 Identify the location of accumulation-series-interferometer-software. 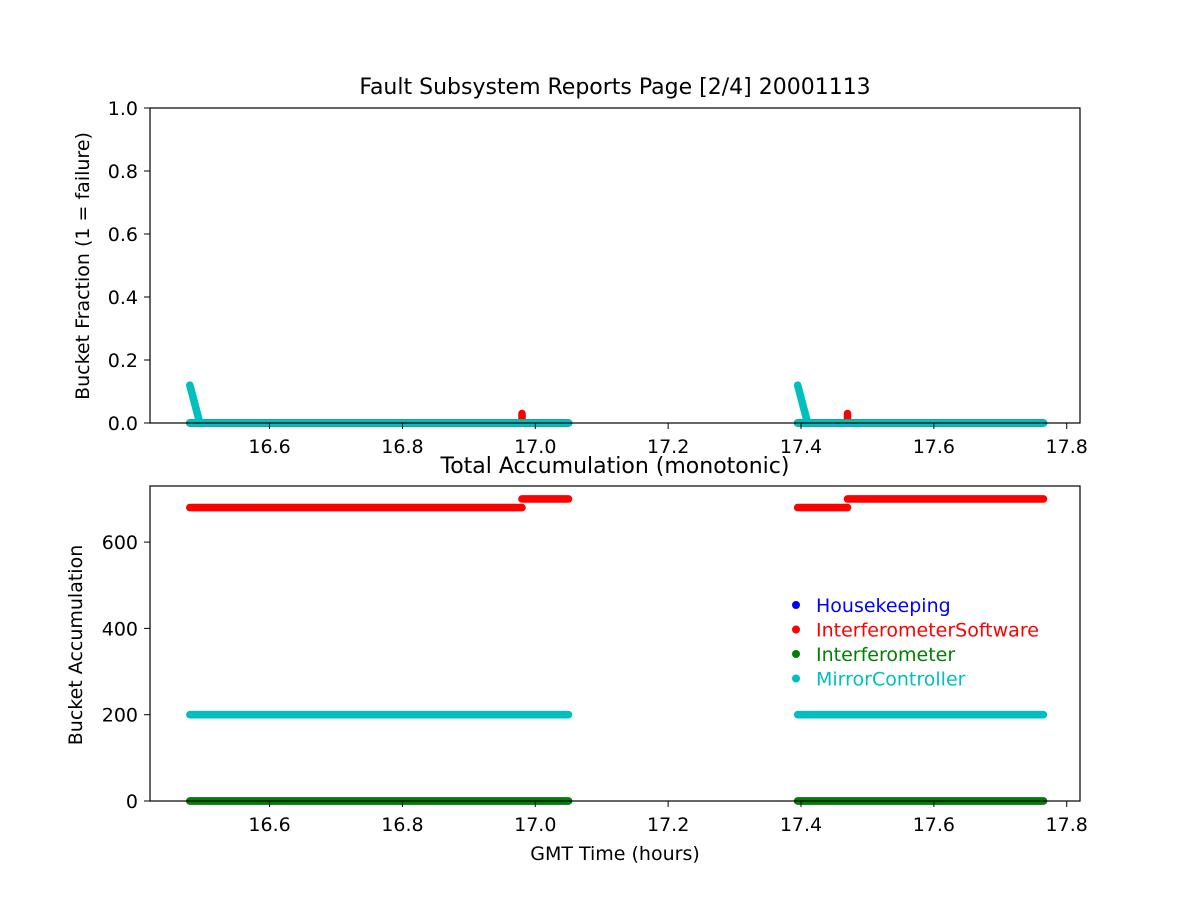
(617, 503).